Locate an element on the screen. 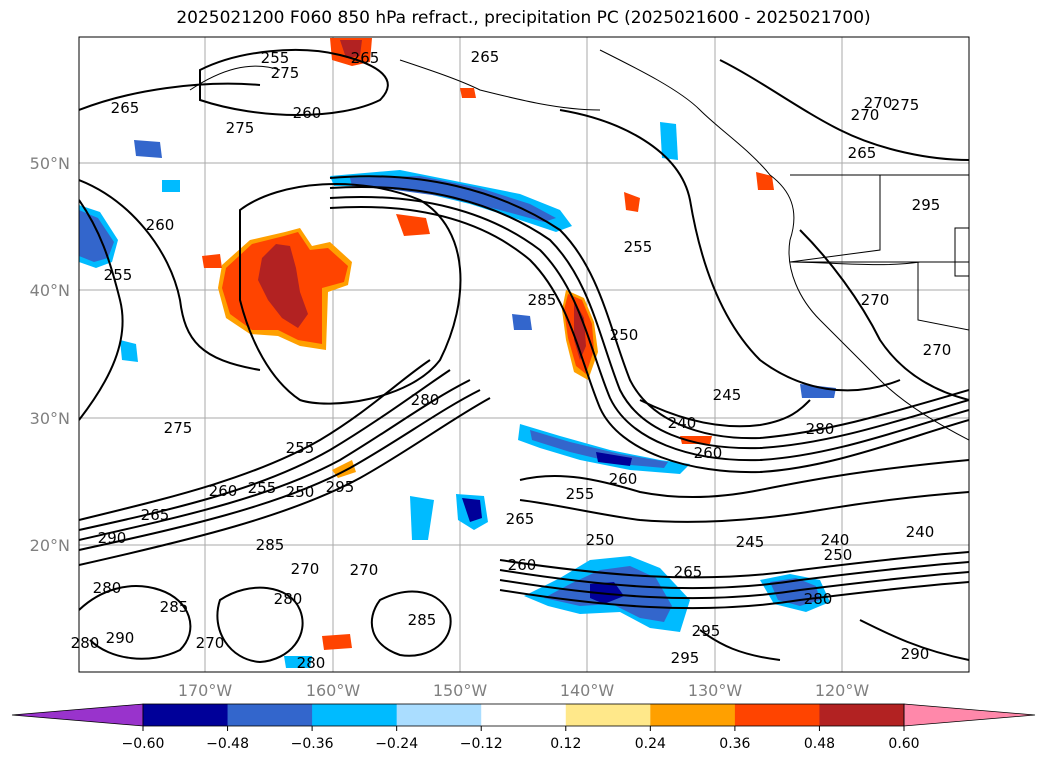  lat-label: 30°N is located at coordinates (50, 418).